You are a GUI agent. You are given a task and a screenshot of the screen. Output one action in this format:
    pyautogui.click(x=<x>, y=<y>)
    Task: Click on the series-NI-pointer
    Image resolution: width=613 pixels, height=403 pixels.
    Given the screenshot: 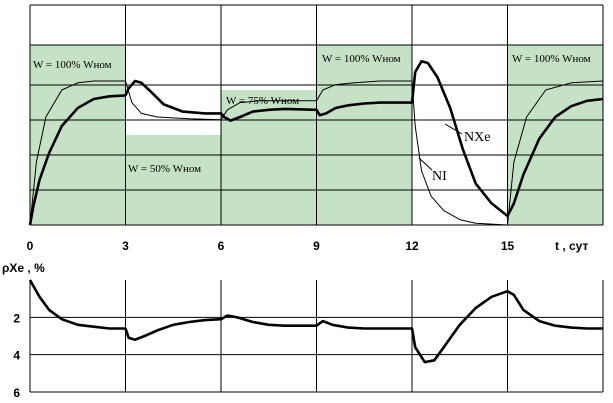 What is the action you would take?
    pyautogui.click(x=425, y=164)
    